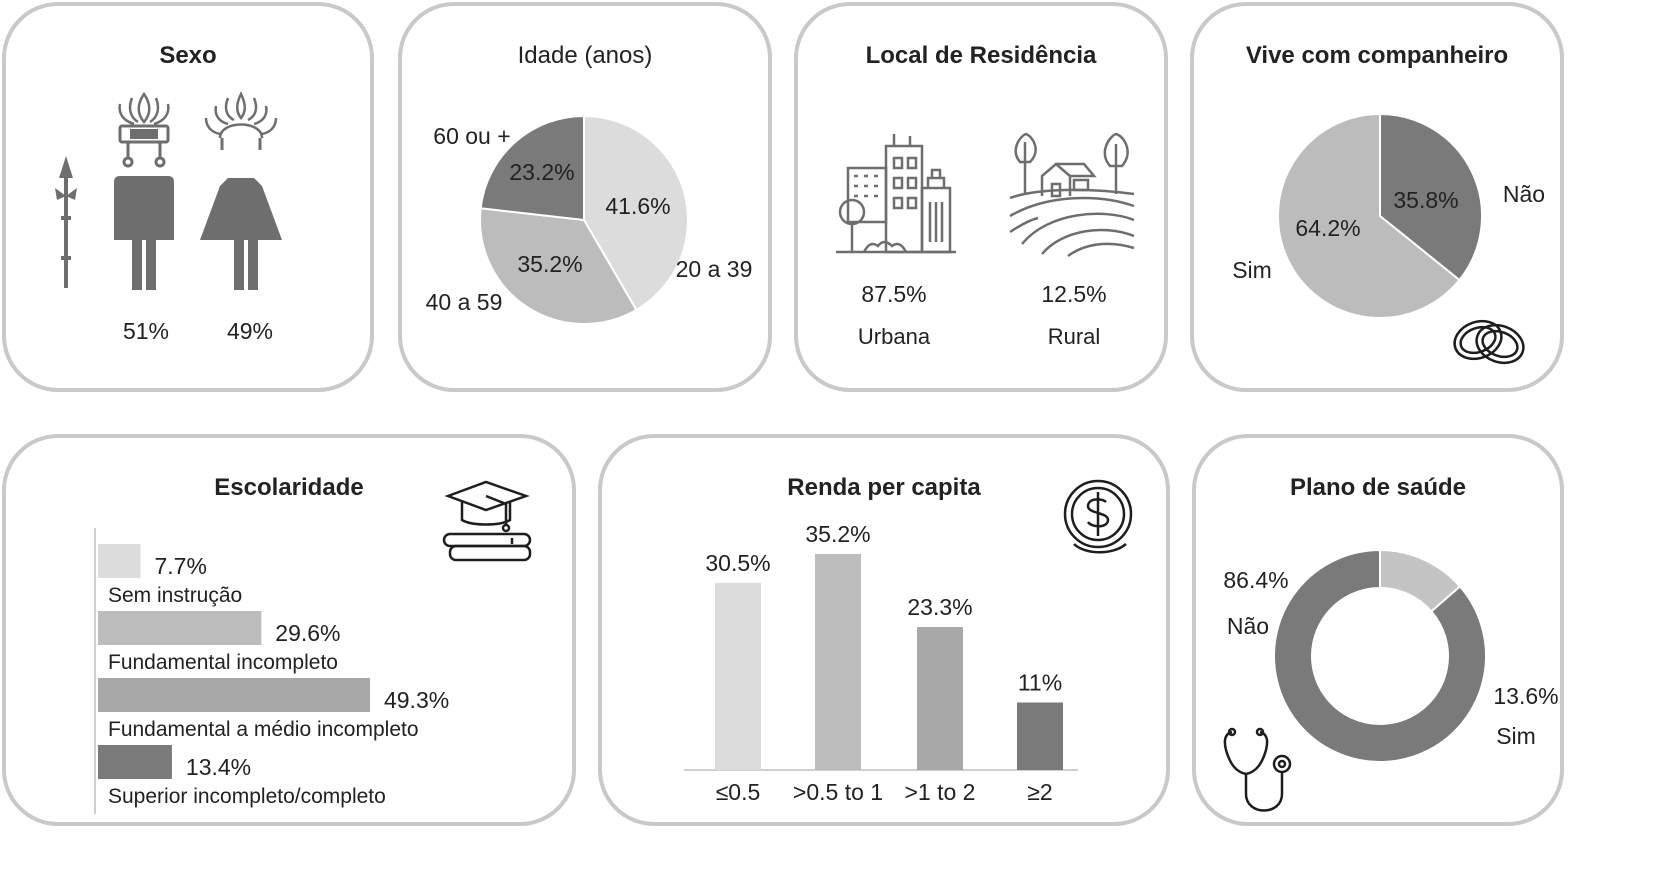  I want to click on residence-value-label: 87.5%, so click(893, 294).